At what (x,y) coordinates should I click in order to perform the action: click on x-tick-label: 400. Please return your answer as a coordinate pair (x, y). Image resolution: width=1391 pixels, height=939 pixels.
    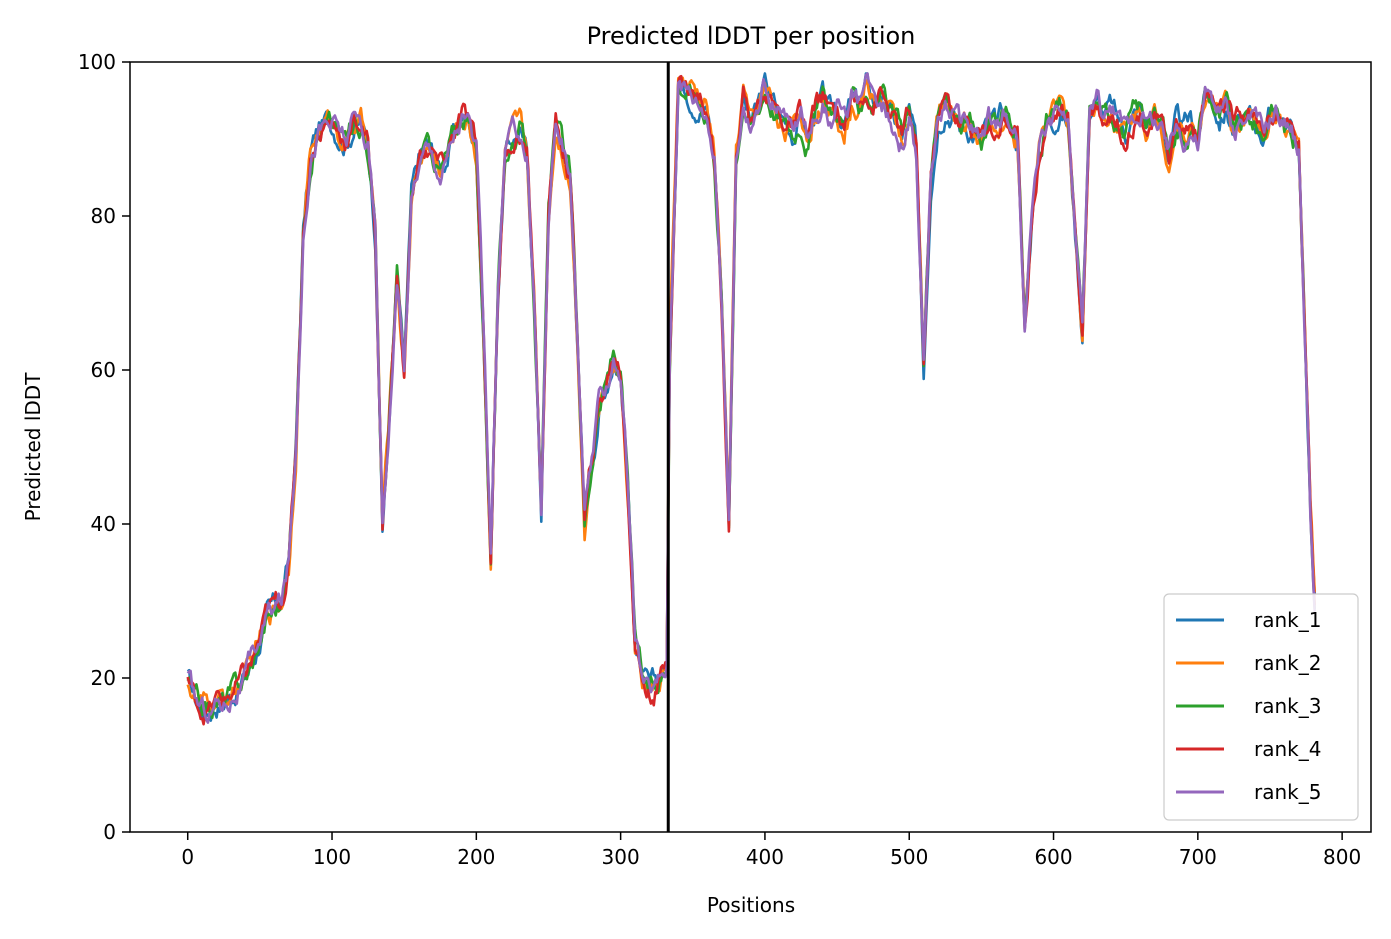
    Looking at the image, I should click on (765, 857).